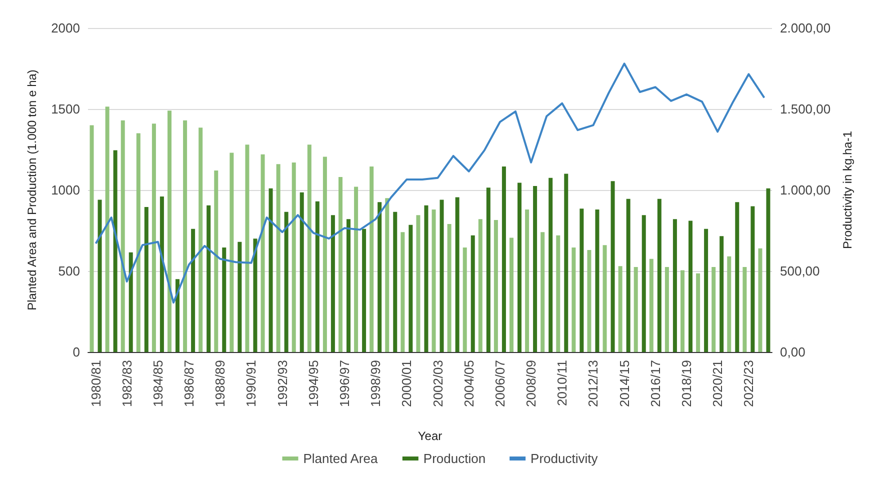 This screenshot has width=880, height=483. I want to click on x-tick-label: 1982/83, so click(126, 383).